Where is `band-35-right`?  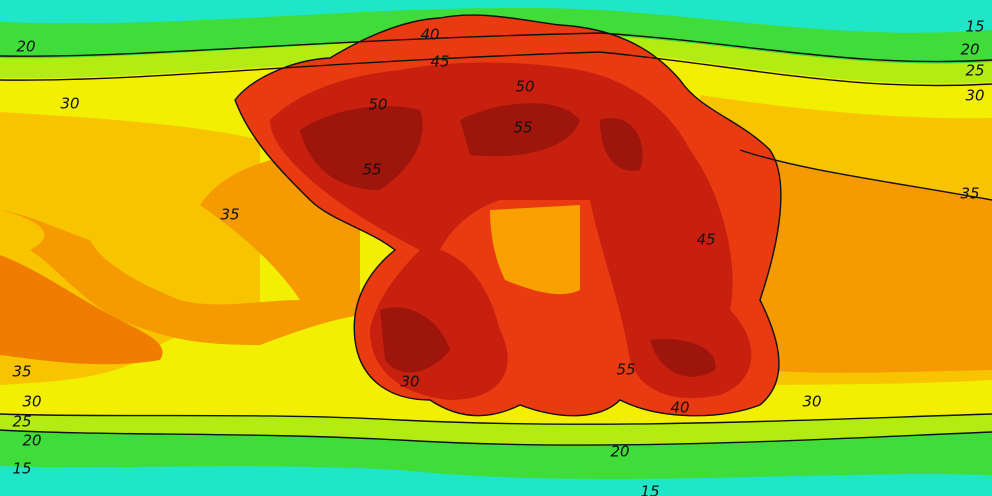
band-35-right is located at coordinates (866, 261).